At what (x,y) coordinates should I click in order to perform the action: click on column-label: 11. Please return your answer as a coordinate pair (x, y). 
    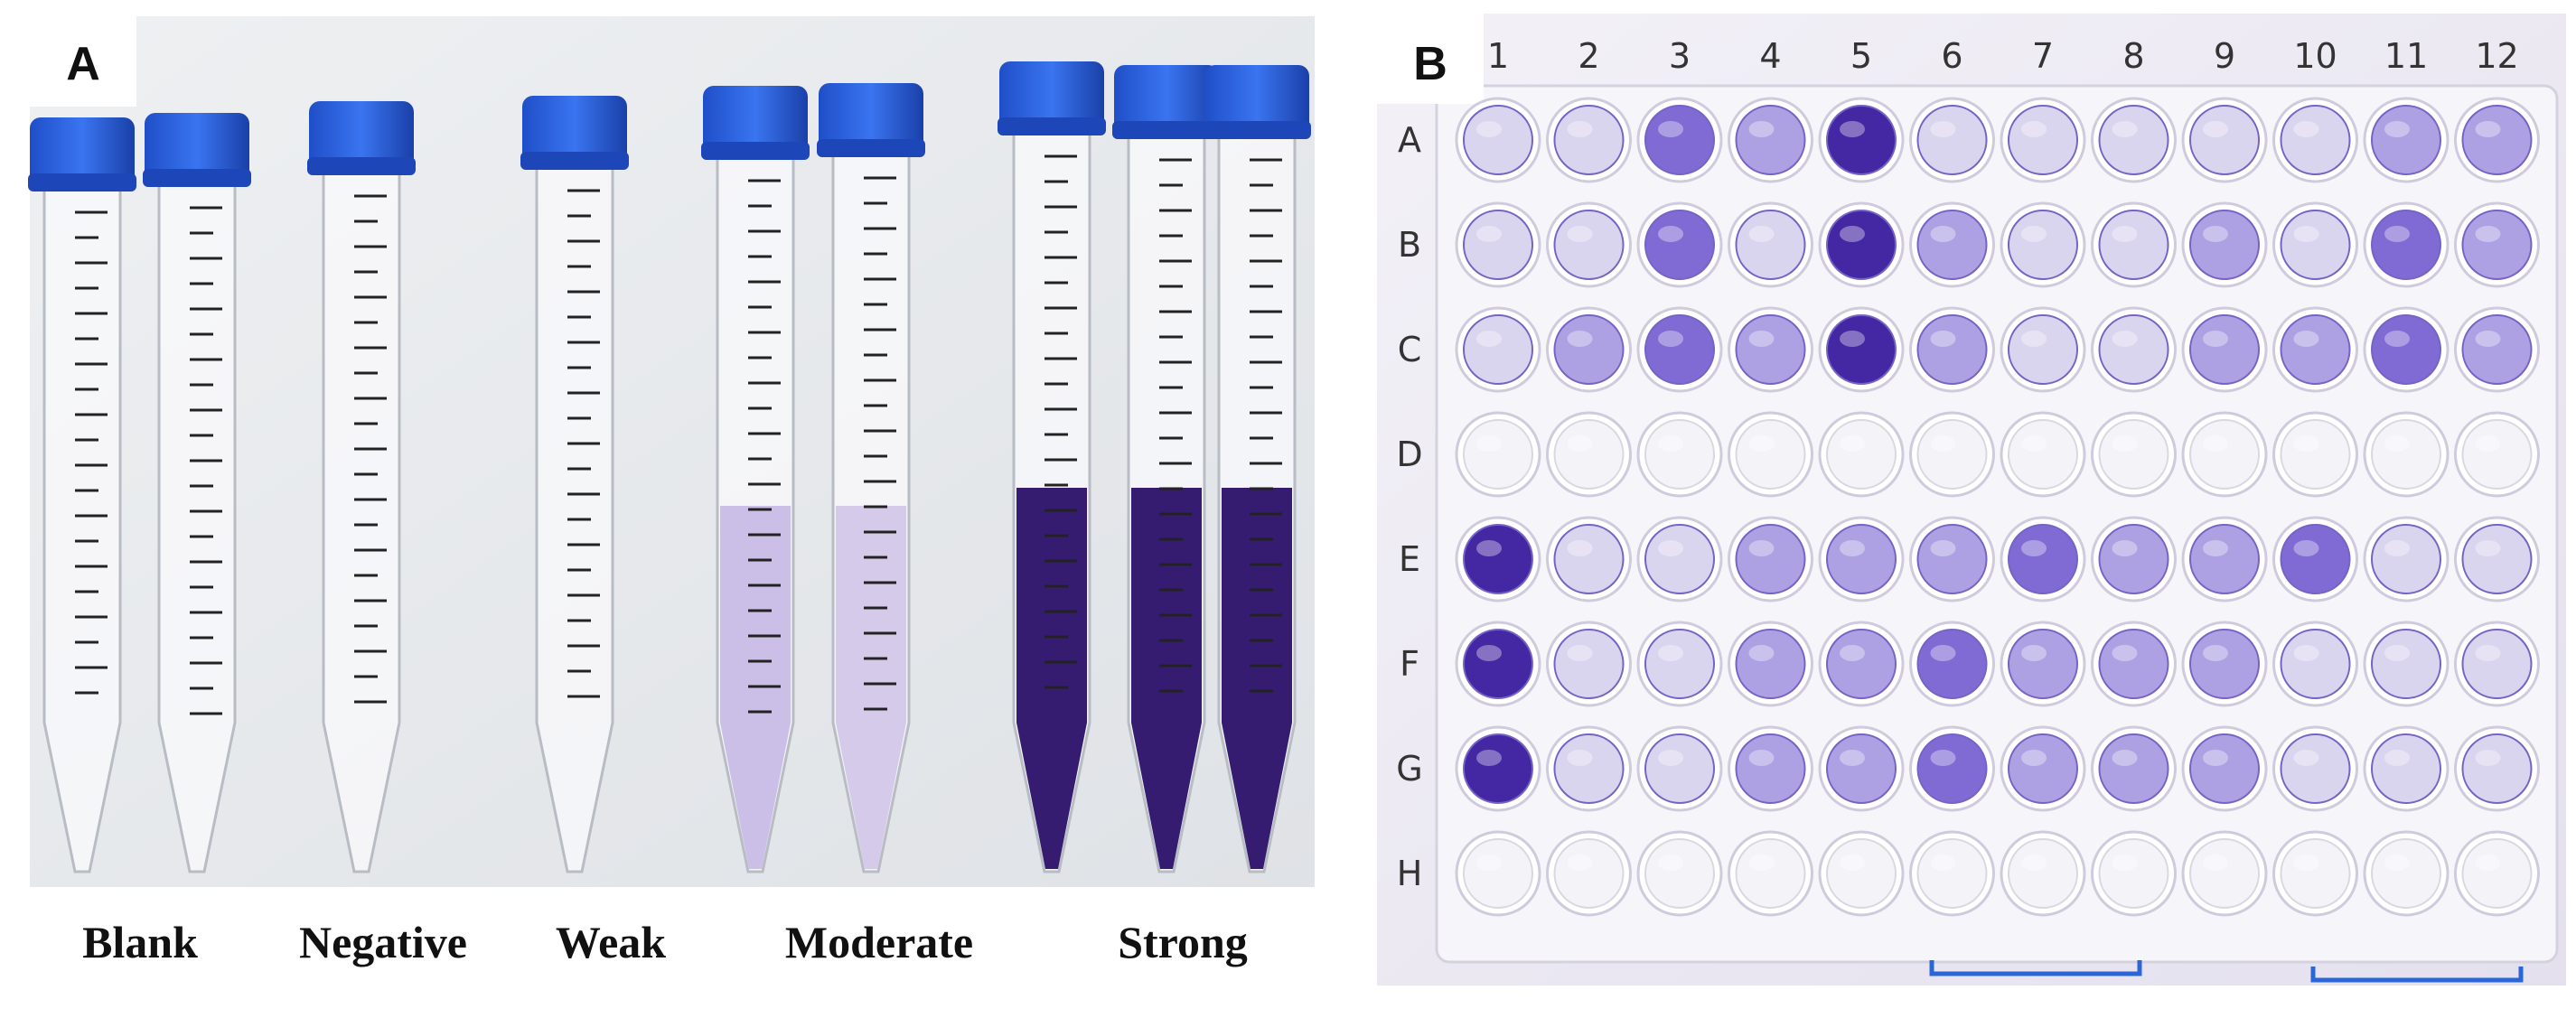
    Looking at the image, I should click on (2406, 56).